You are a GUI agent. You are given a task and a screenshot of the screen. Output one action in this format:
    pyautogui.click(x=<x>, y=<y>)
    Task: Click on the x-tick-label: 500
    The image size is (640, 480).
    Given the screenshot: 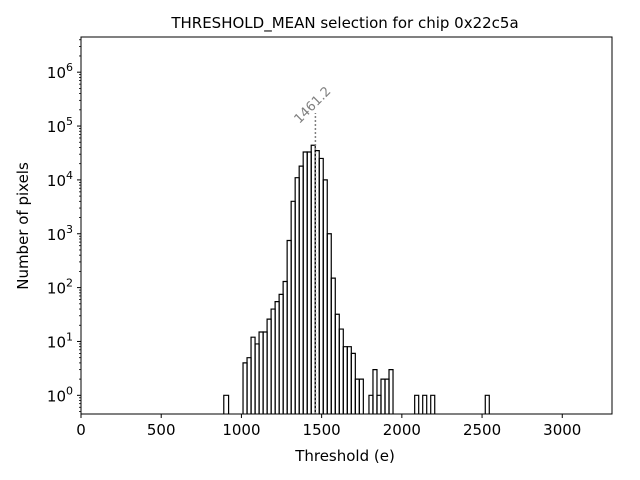 What is the action you would take?
    pyautogui.click(x=161, y=430)
    